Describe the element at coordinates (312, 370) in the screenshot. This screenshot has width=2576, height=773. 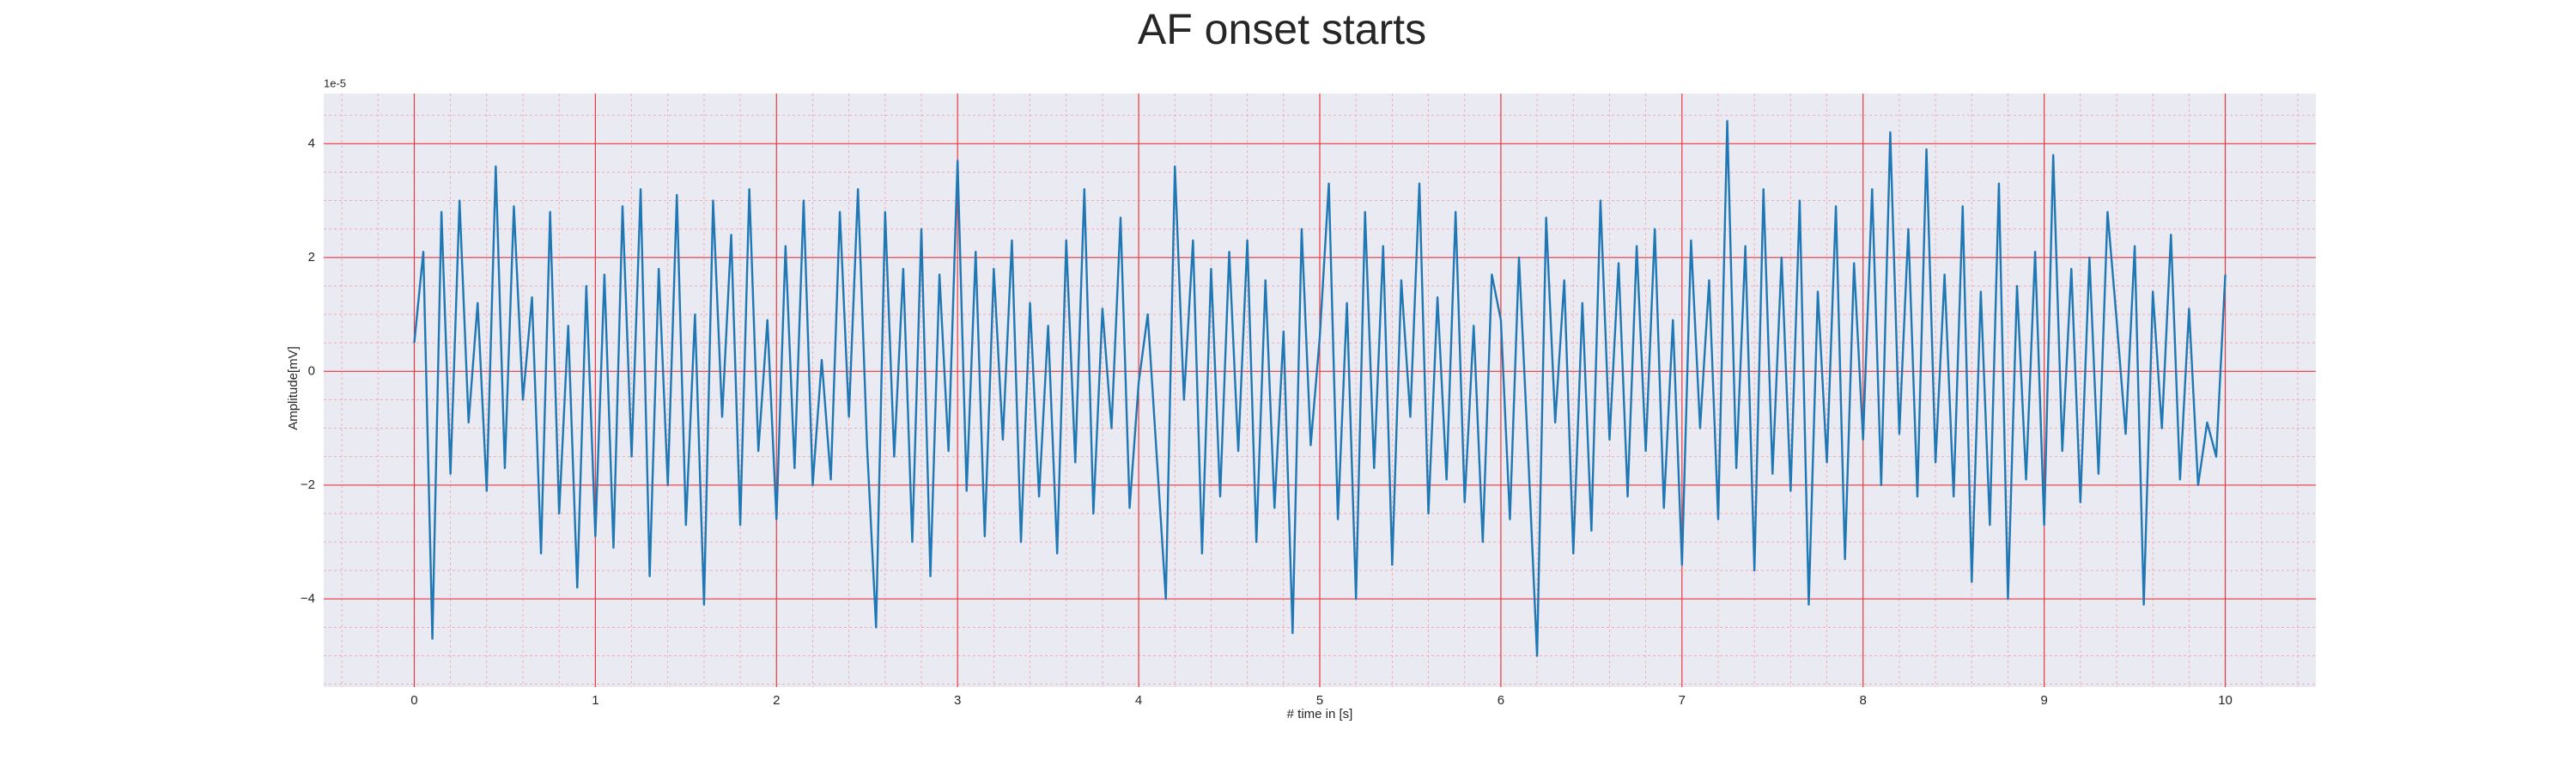
I see `y-tick-label: 0` at that location.